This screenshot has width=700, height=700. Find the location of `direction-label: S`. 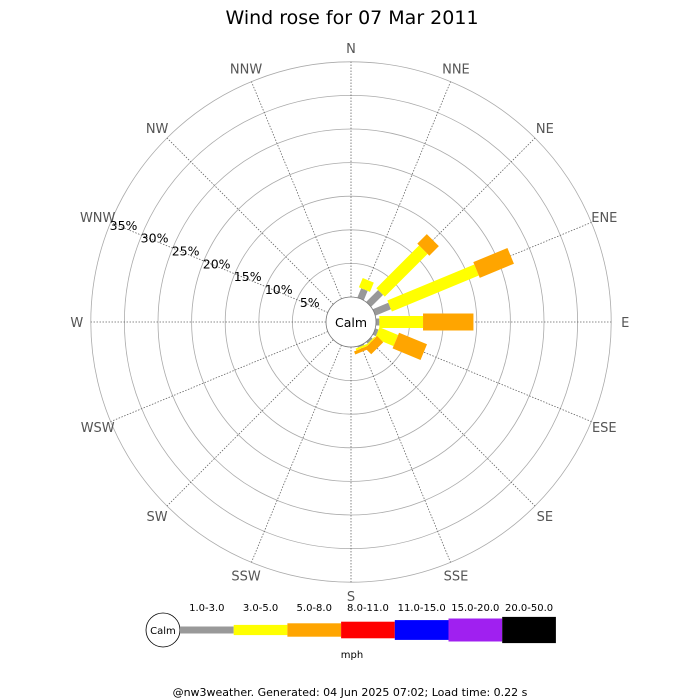

direction-label: S is located at coordinates (351, 597).